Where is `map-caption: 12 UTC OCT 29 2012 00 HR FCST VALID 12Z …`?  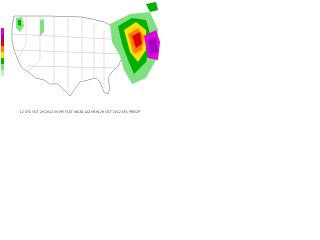
map-caption: 12 UTC OCT 29 2012 00 HR FCST VALID 12Z … is located at coordinates (80, 112).